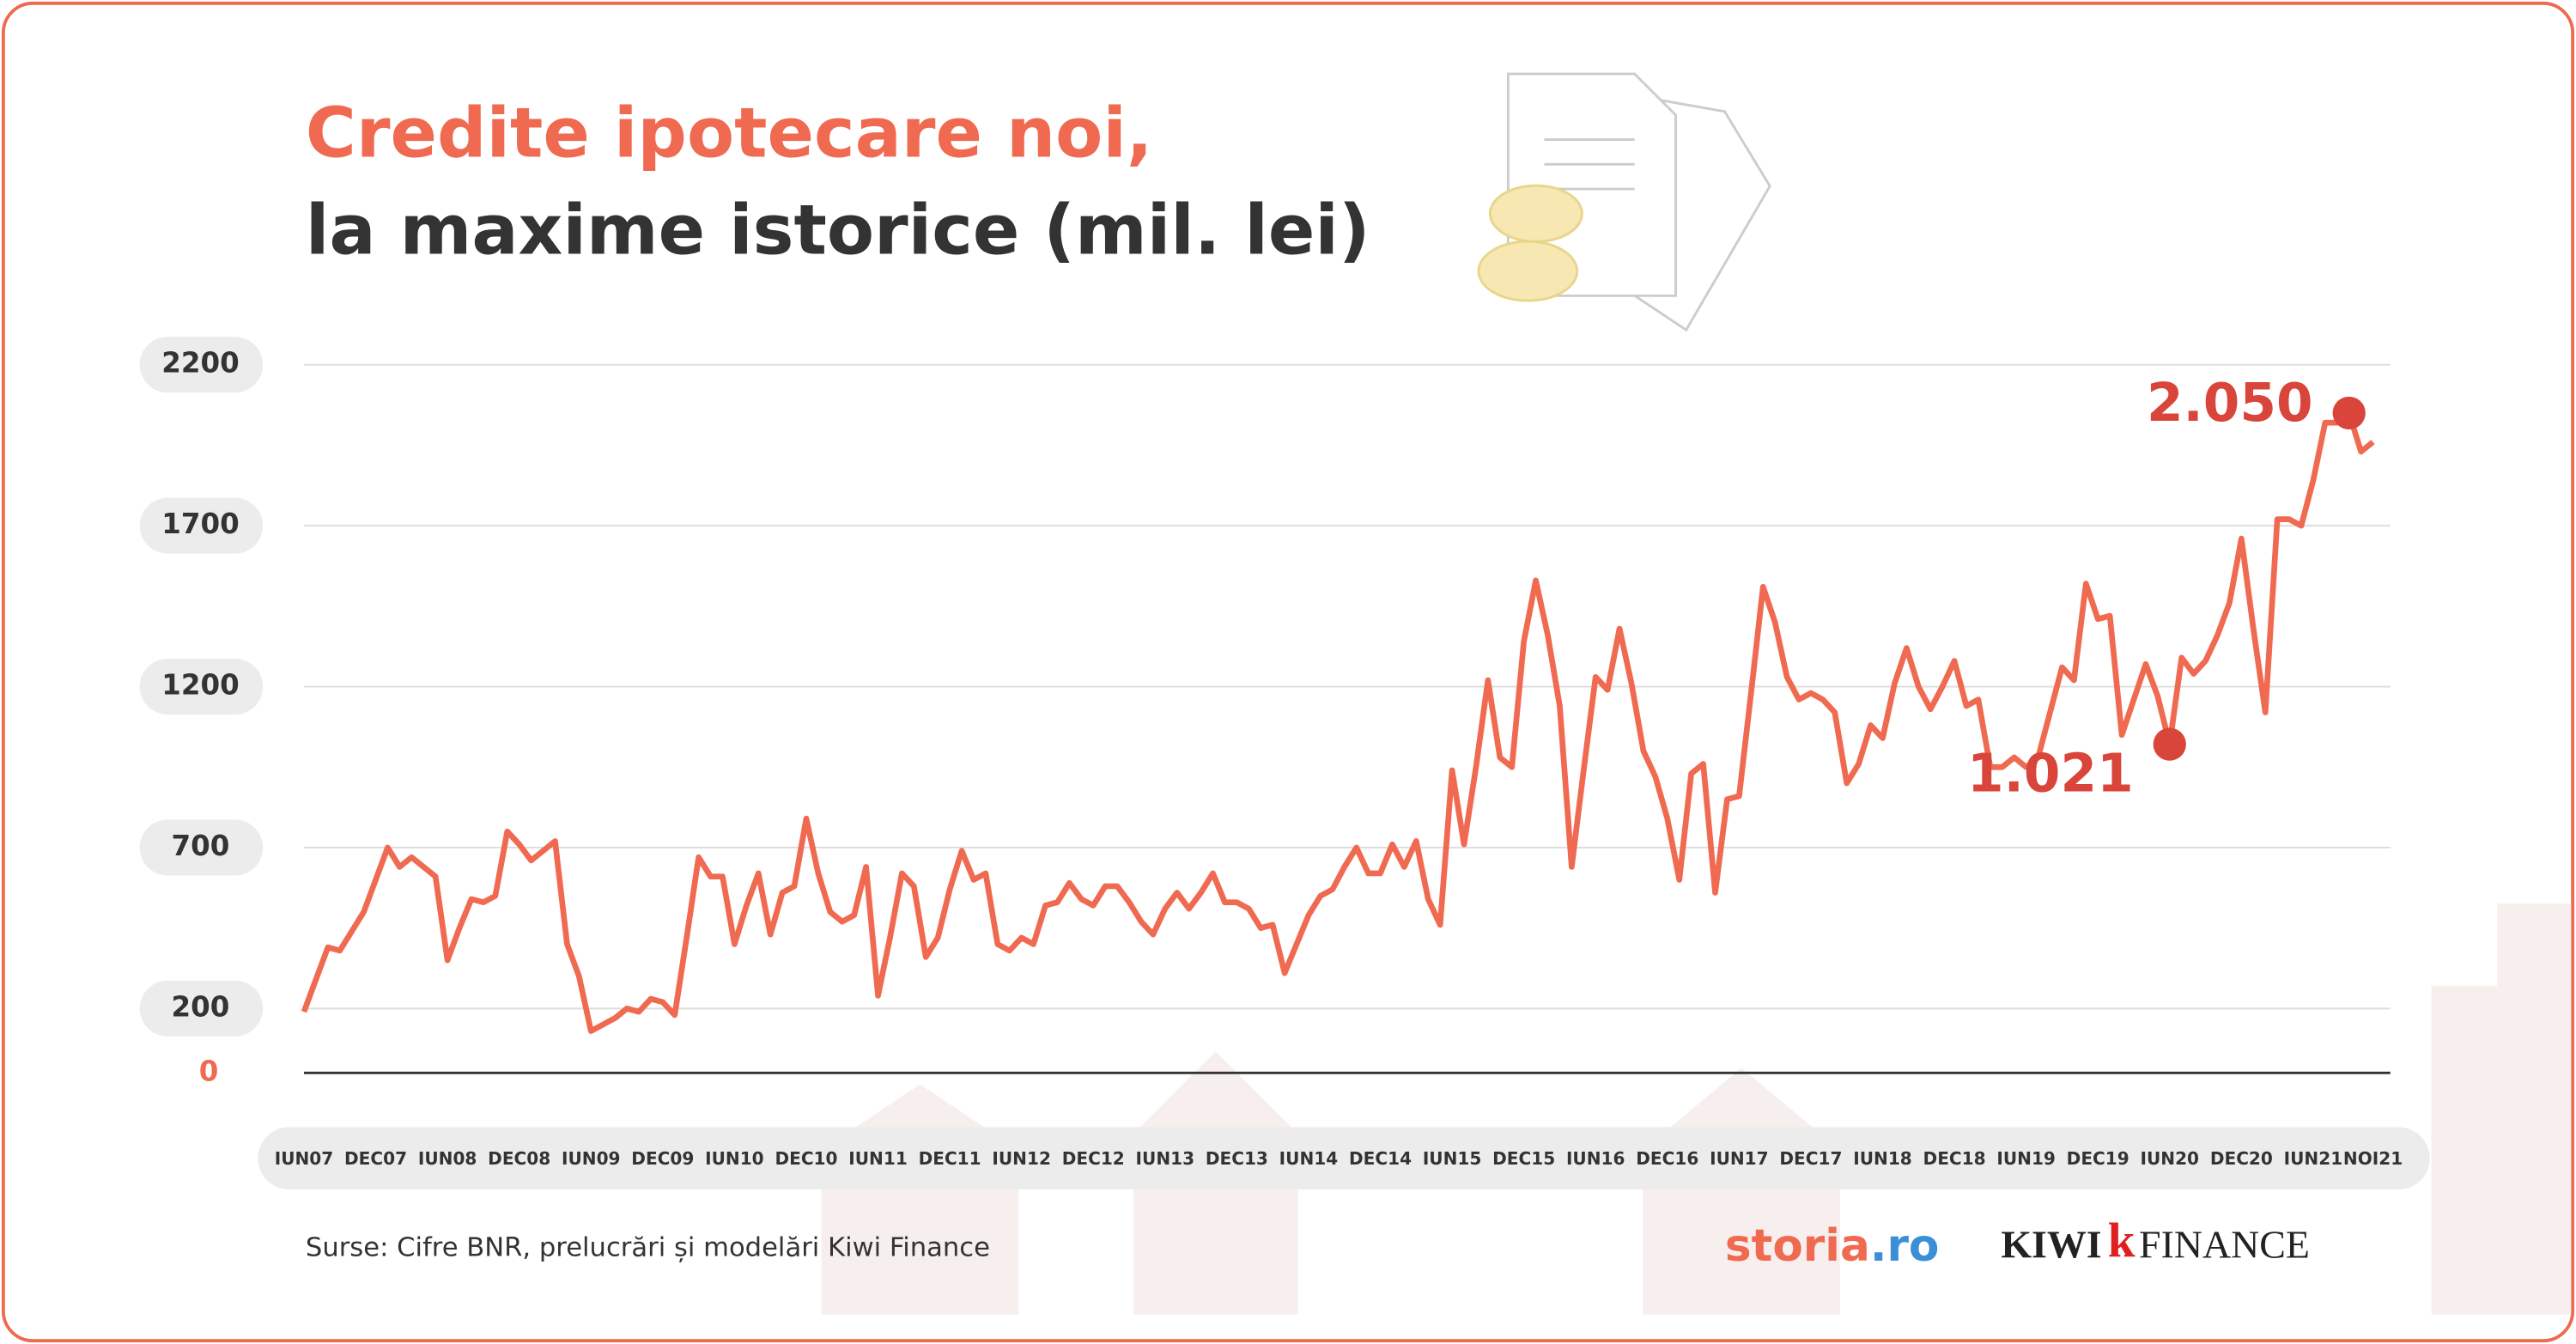  I want to click on x-tick-label: IUN16, so click(1595, 1158).